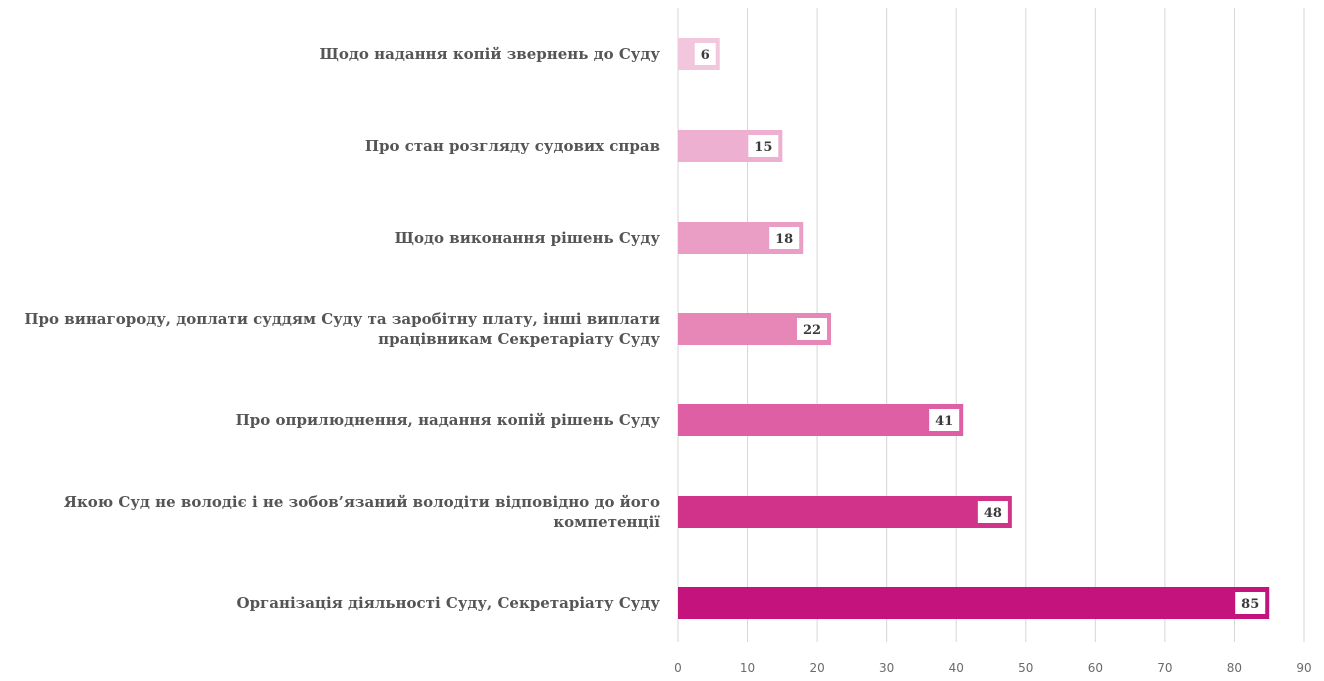 The image size is (1324, 681). What do you see at coordinates (1025, 668) in the screenshot?
I see `x-tick-label: 50` at bounding box center [1025, 668].